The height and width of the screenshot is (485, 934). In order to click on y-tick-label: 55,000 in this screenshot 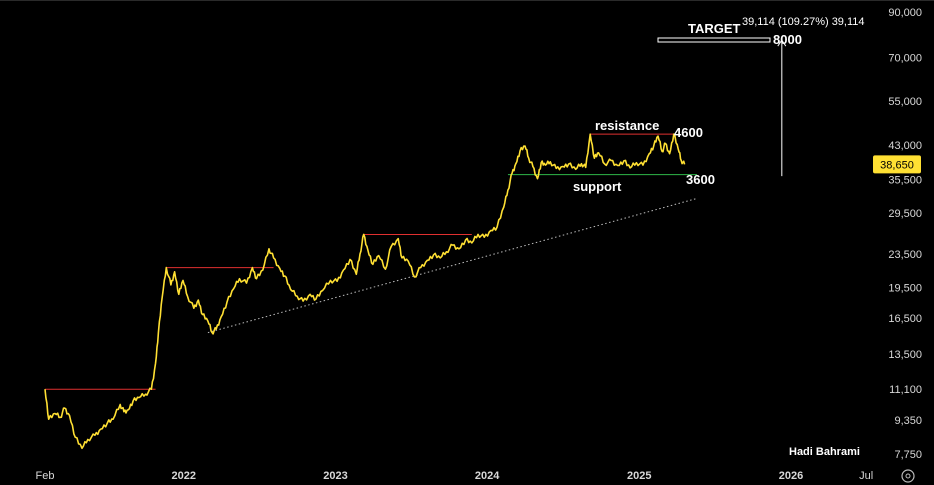, I will do `click(905, 102)`.